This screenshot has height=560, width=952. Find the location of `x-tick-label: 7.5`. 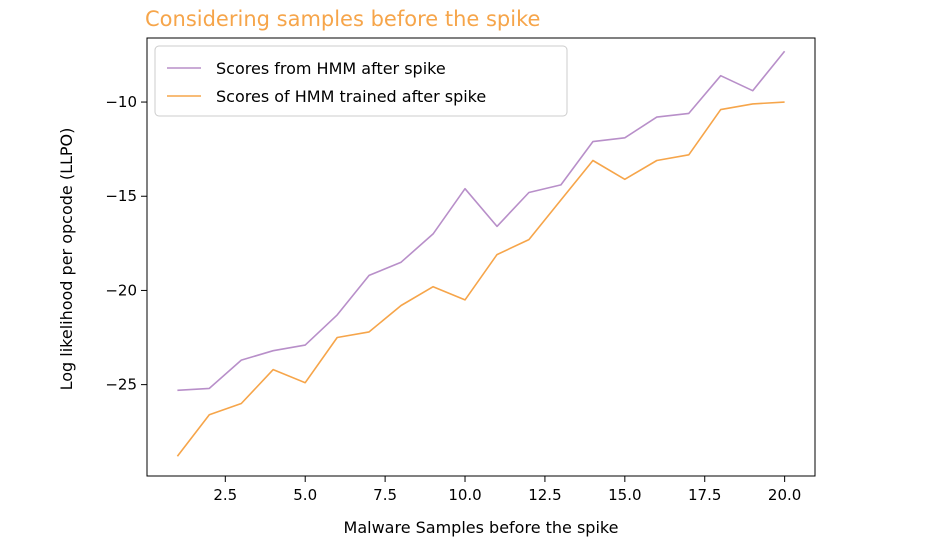

x-tick-label: 7.5 is located at coordinates (385, 495).